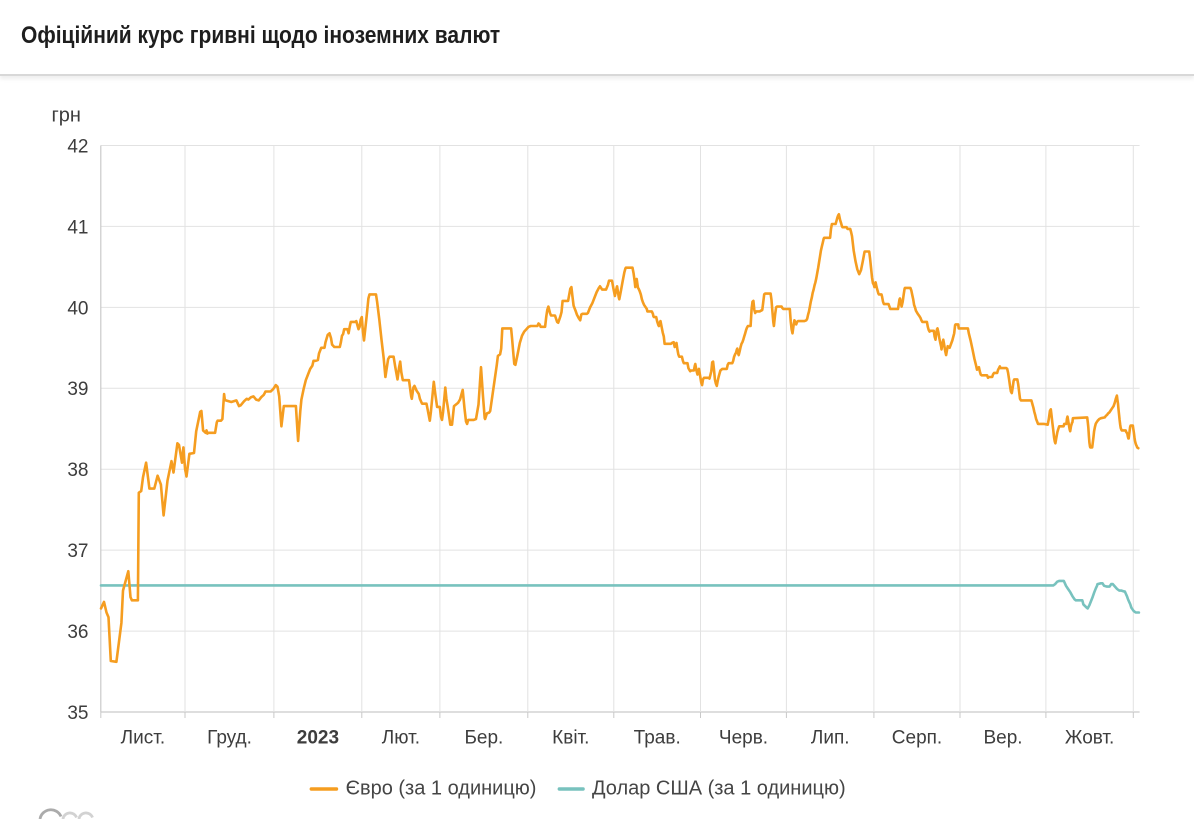 The height and width of the screenshot is (819, 1194). I want to click on svg-text: Бер., so click(483, 738).